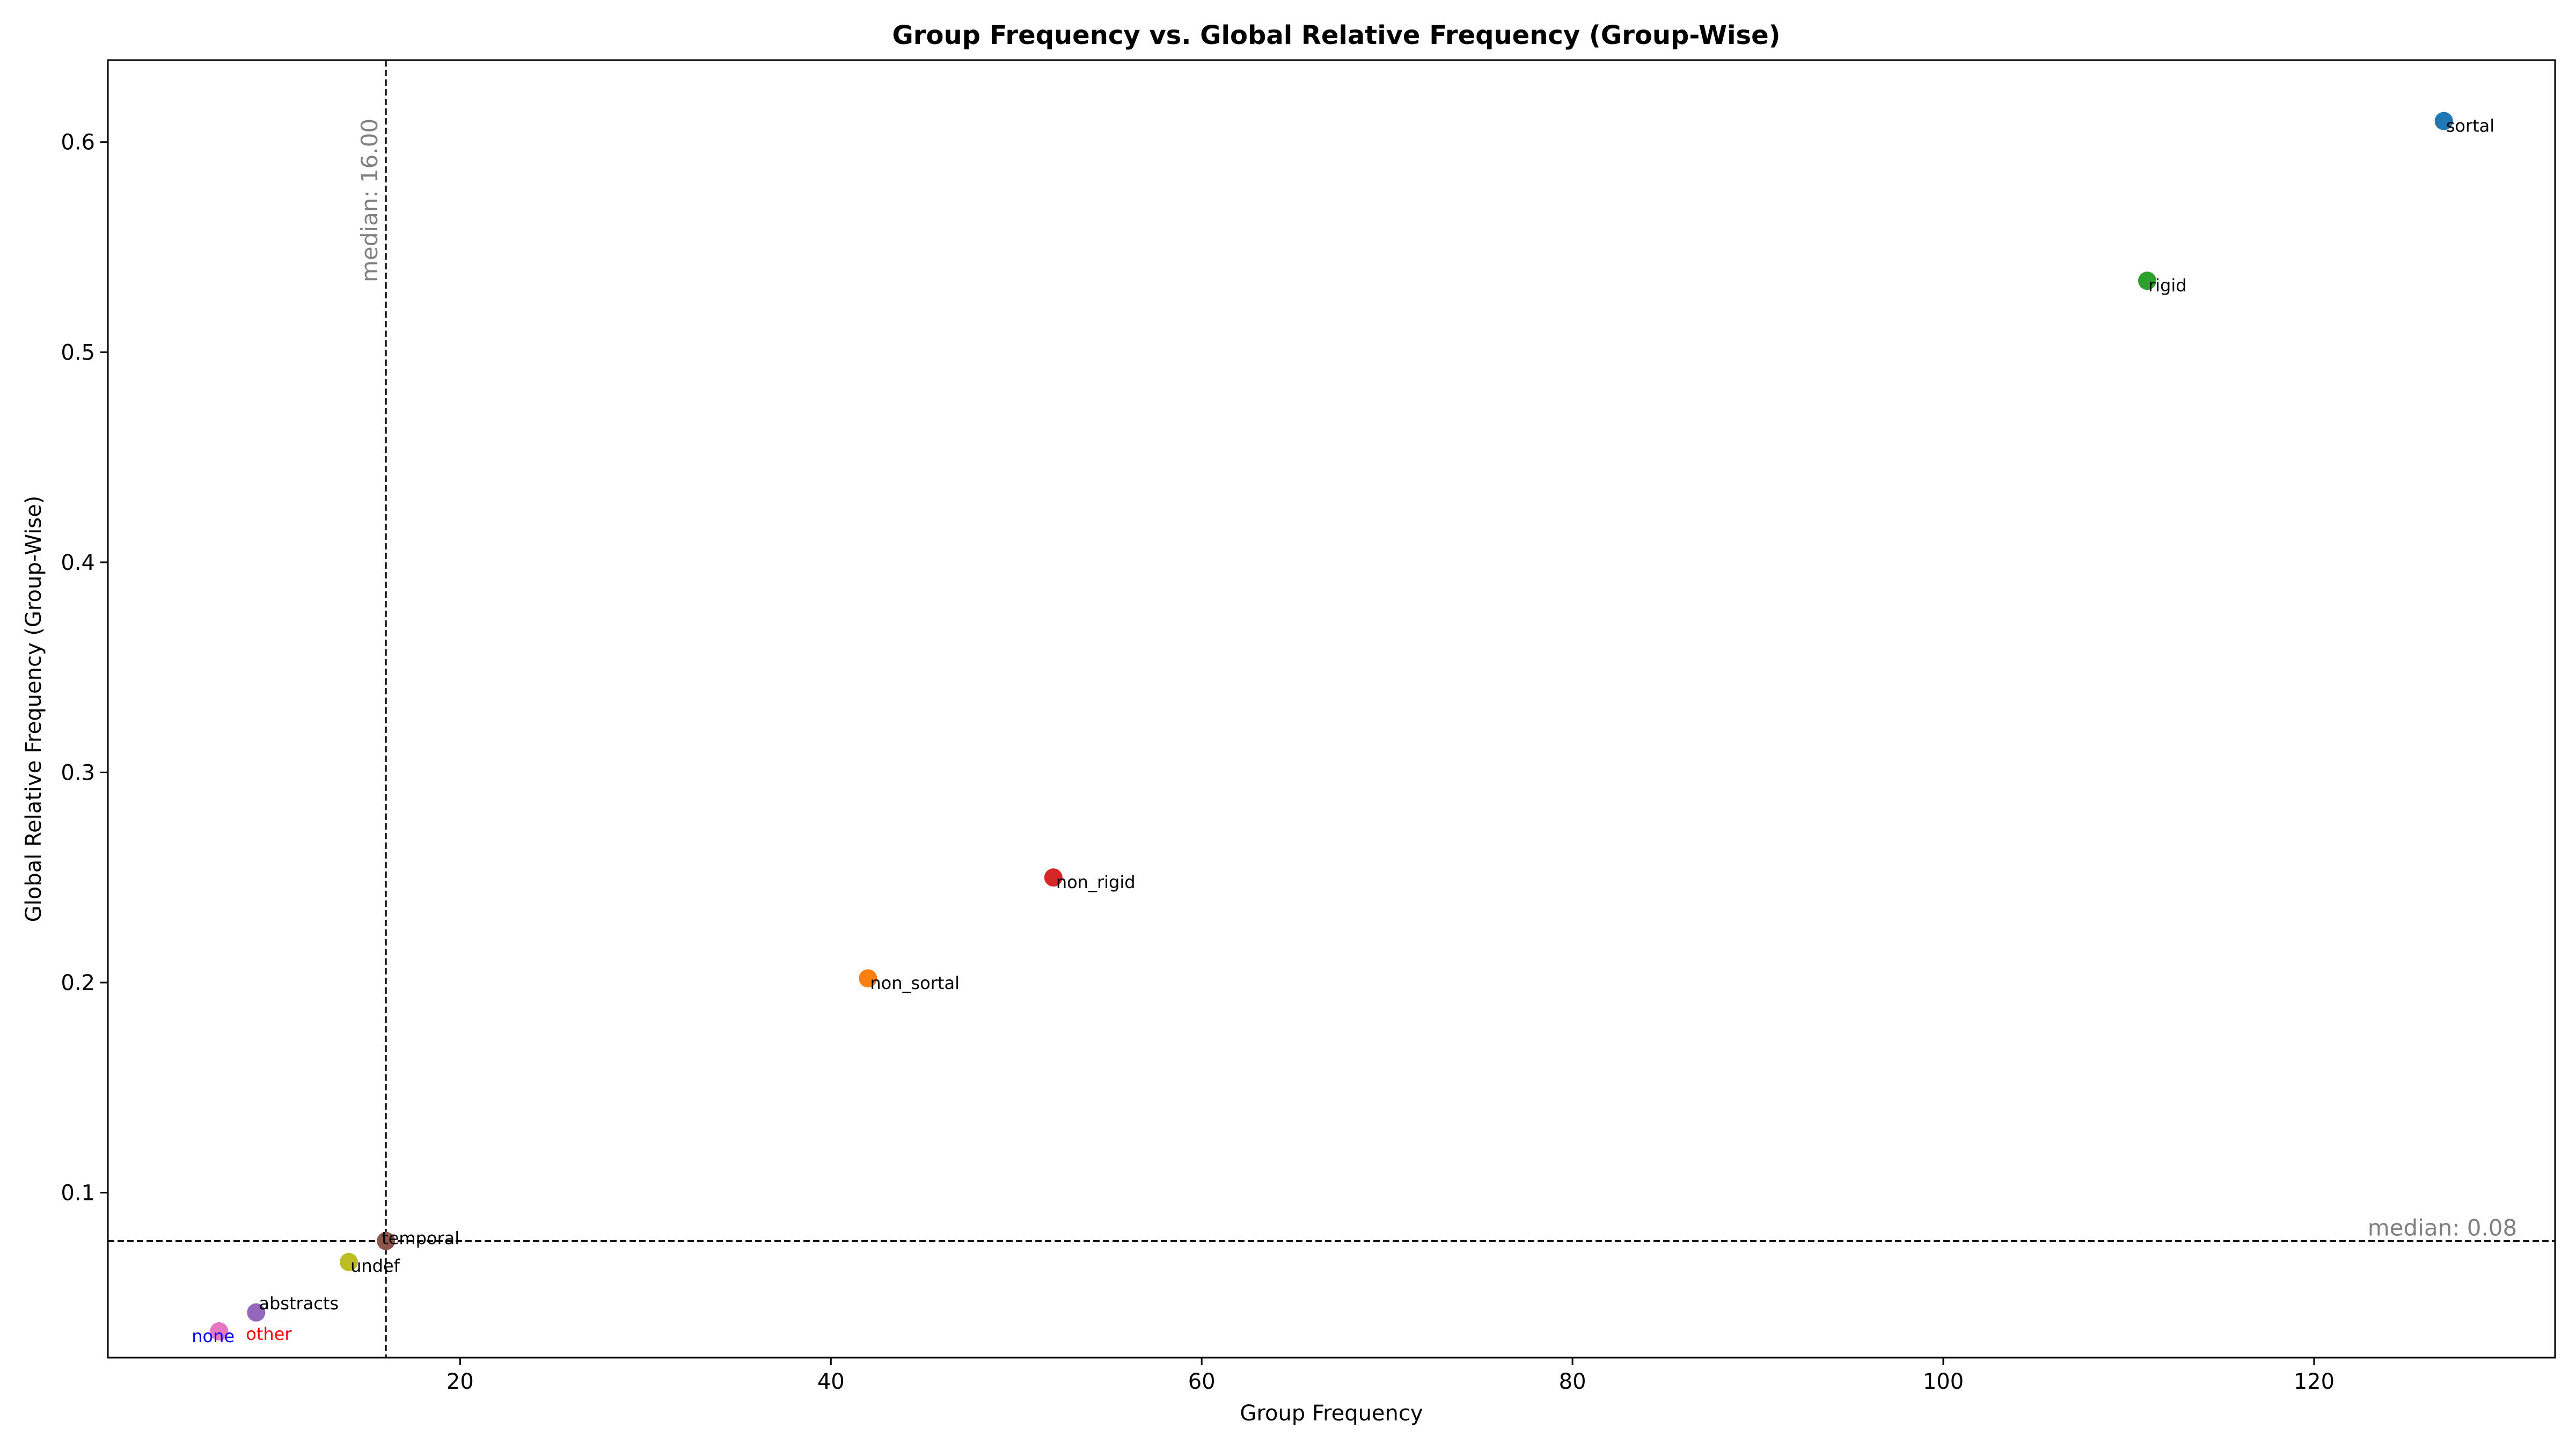 The height and width of the screenshot is (1451, 2576). I want to click on y-tick-label: 0.6, so click(78, 142).